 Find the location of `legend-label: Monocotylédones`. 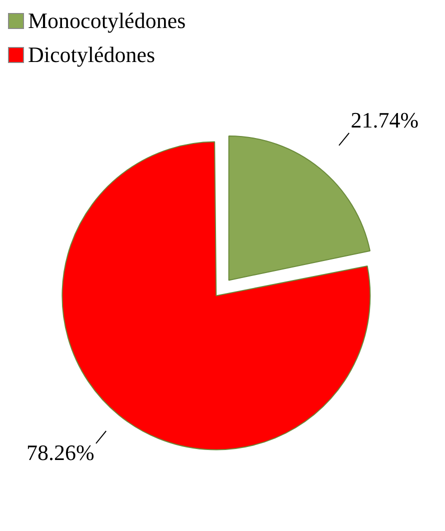

legend-label: Monocotylédones is located at coordinates (107, 21).